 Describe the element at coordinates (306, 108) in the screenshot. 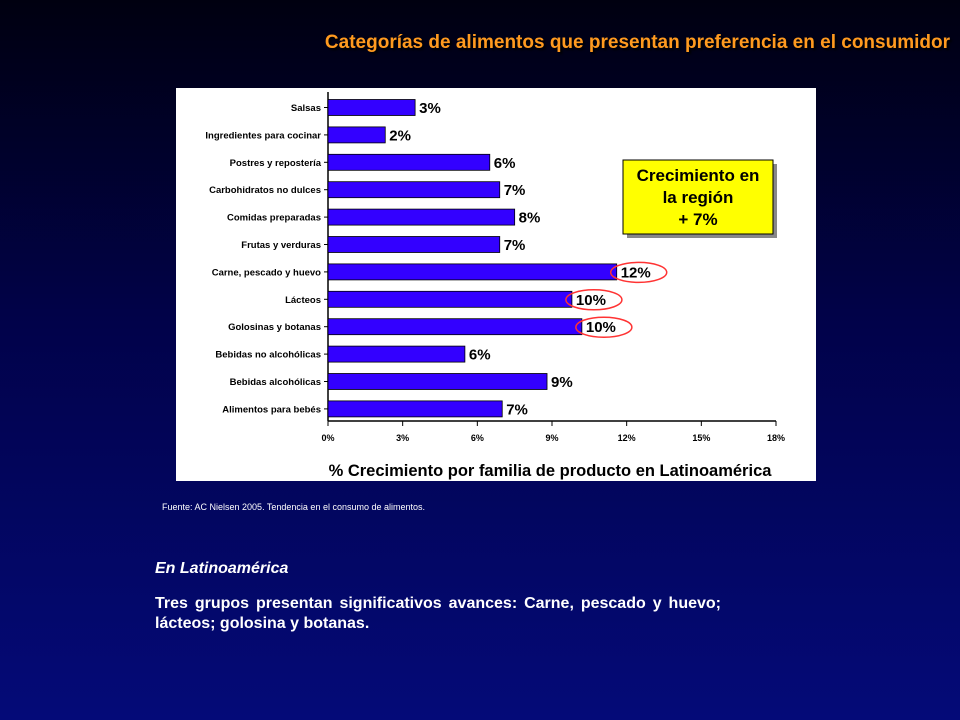

I see `category-label: Salsas` at that location.